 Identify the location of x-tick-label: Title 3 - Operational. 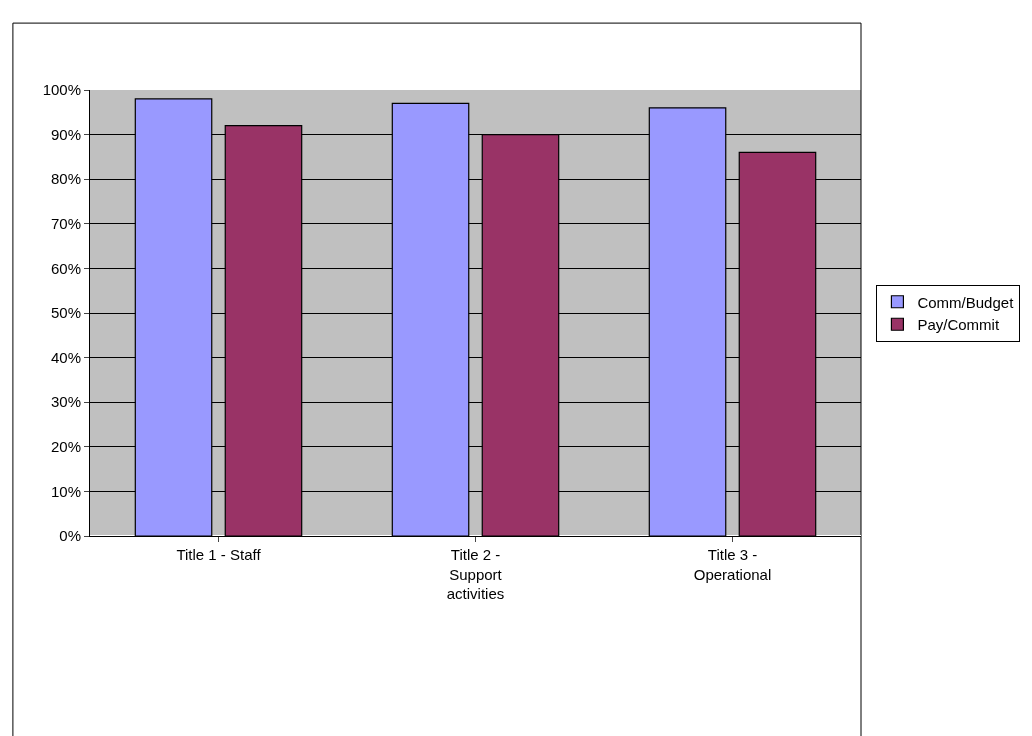
(732, 564).